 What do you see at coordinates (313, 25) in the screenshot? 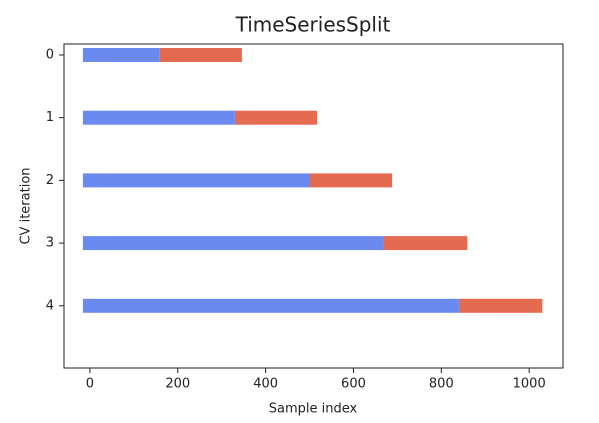
I see `chart-title: TimeSeriesSplit` at bounding box center [313, 25].